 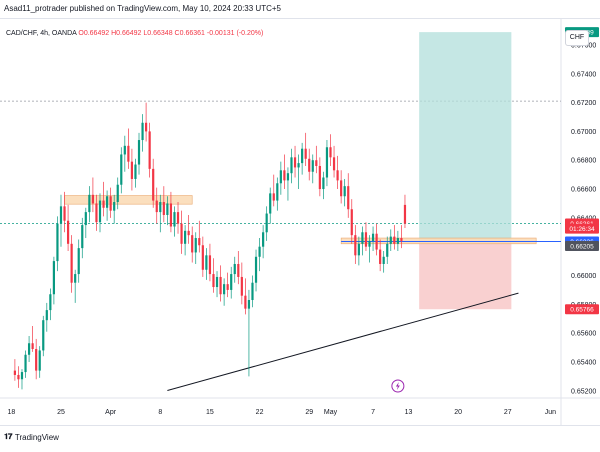 I want to click on price-label-text: 0.66205, so click(x=582, y=246).